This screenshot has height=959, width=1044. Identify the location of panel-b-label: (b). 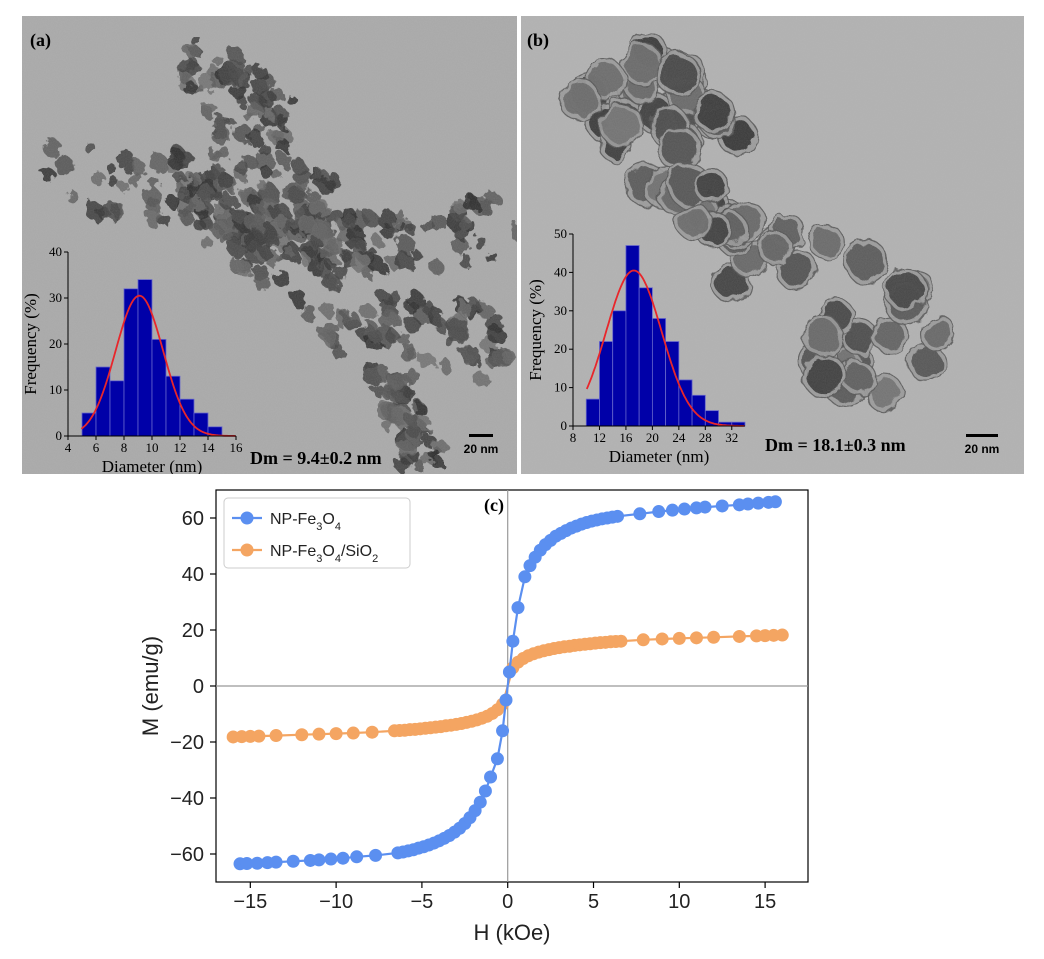
(538, 40).